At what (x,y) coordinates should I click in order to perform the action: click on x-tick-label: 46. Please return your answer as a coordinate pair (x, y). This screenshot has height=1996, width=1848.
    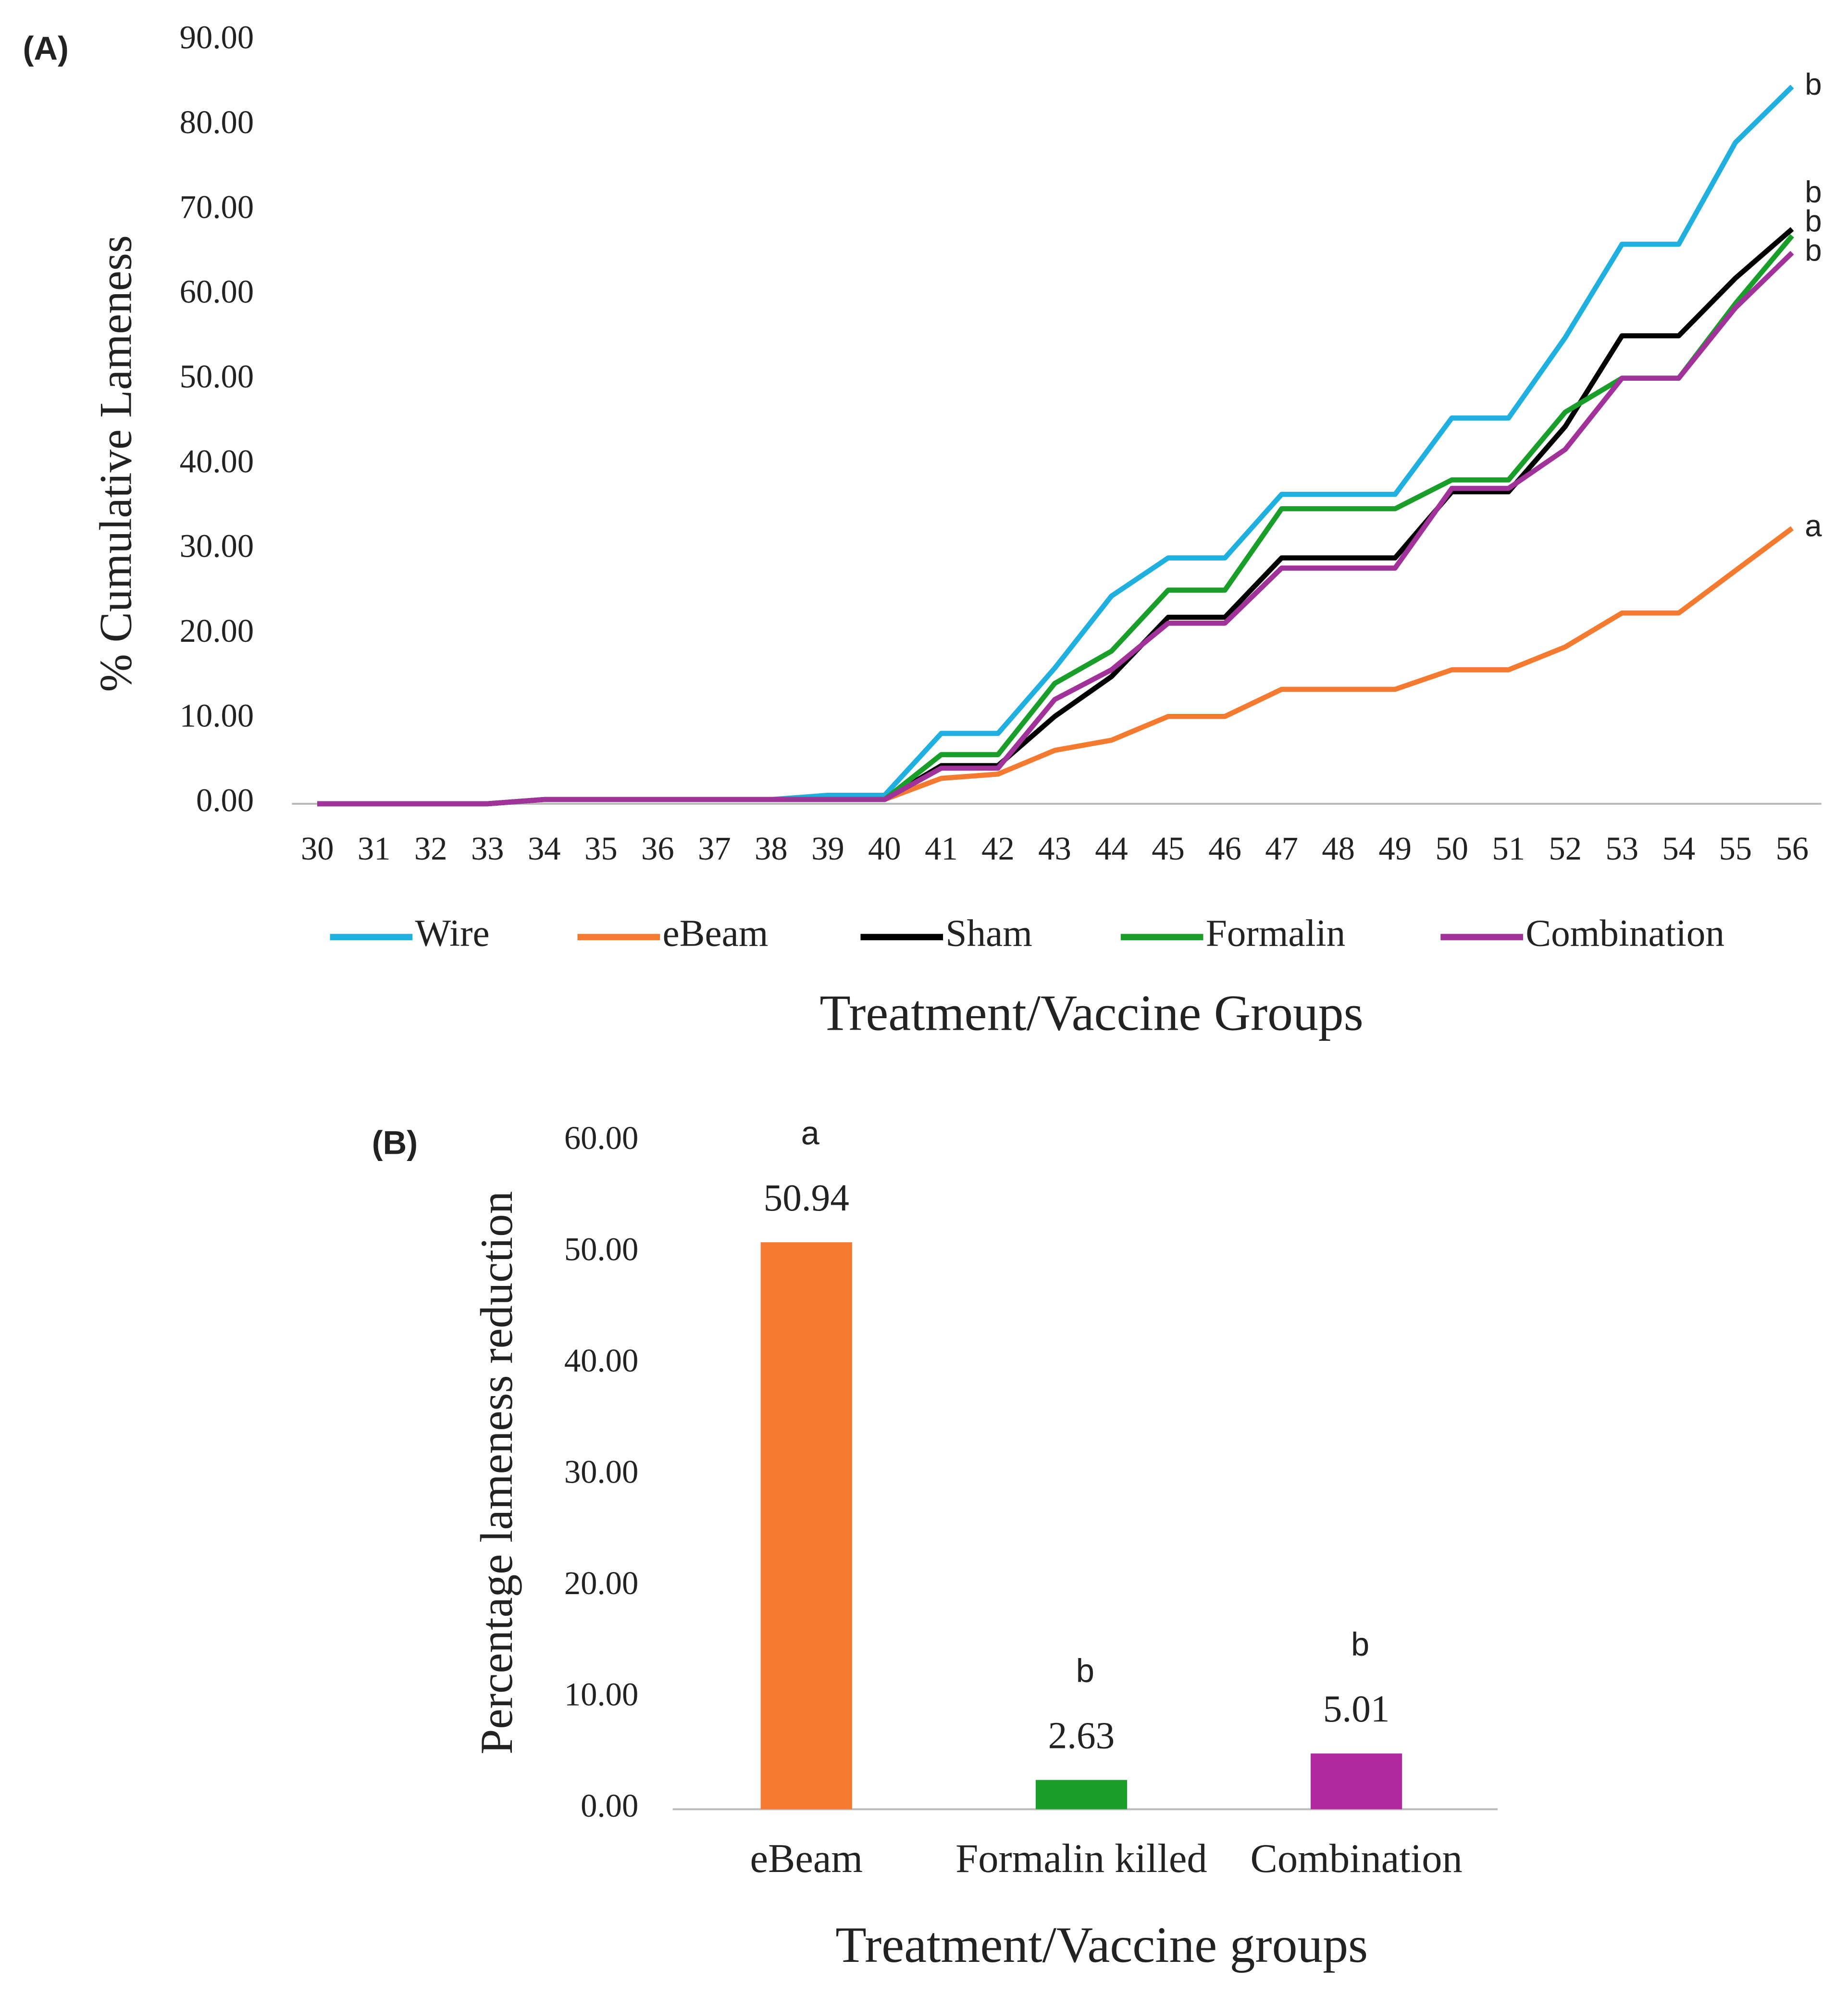
    Looking at the image, I should click on (1225, 848).